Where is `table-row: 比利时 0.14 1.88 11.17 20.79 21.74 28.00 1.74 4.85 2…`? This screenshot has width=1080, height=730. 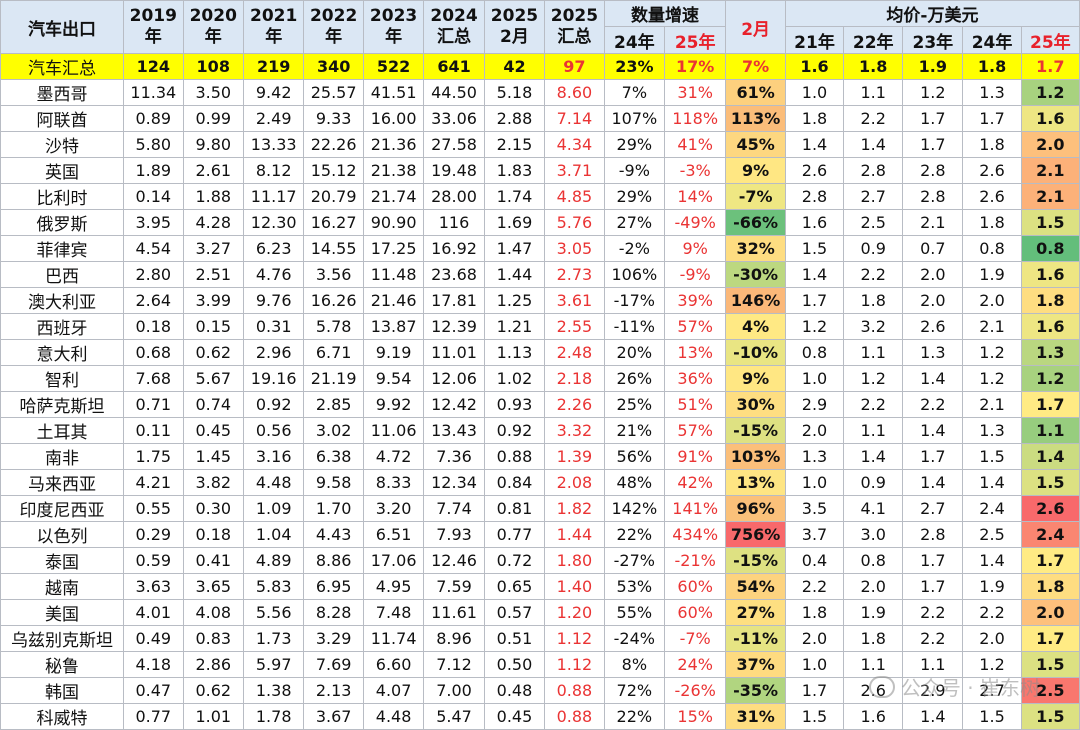 table-row: 比利时 0.14 1.88 11.17 20.79 21.74 28.00 1.74 4.85 2… is located at coordinates (540, 196).